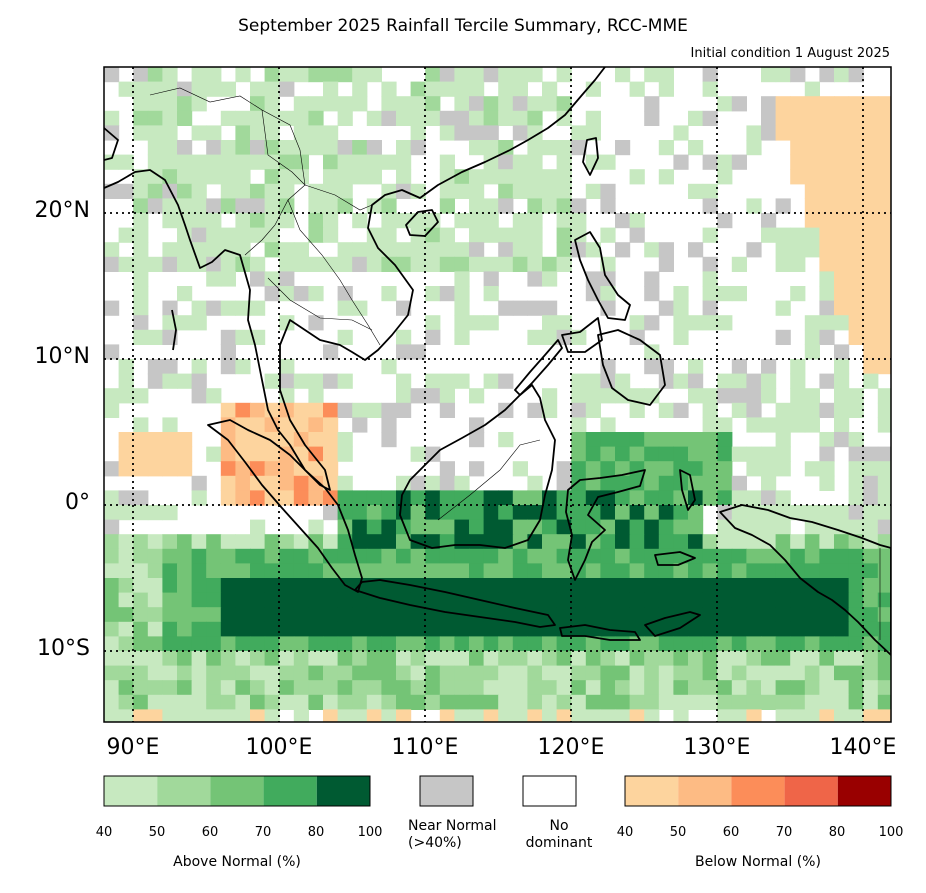  Describe the element at coordinates (605, 525) in the screenshot. I see `sulawesi-island` at that location.